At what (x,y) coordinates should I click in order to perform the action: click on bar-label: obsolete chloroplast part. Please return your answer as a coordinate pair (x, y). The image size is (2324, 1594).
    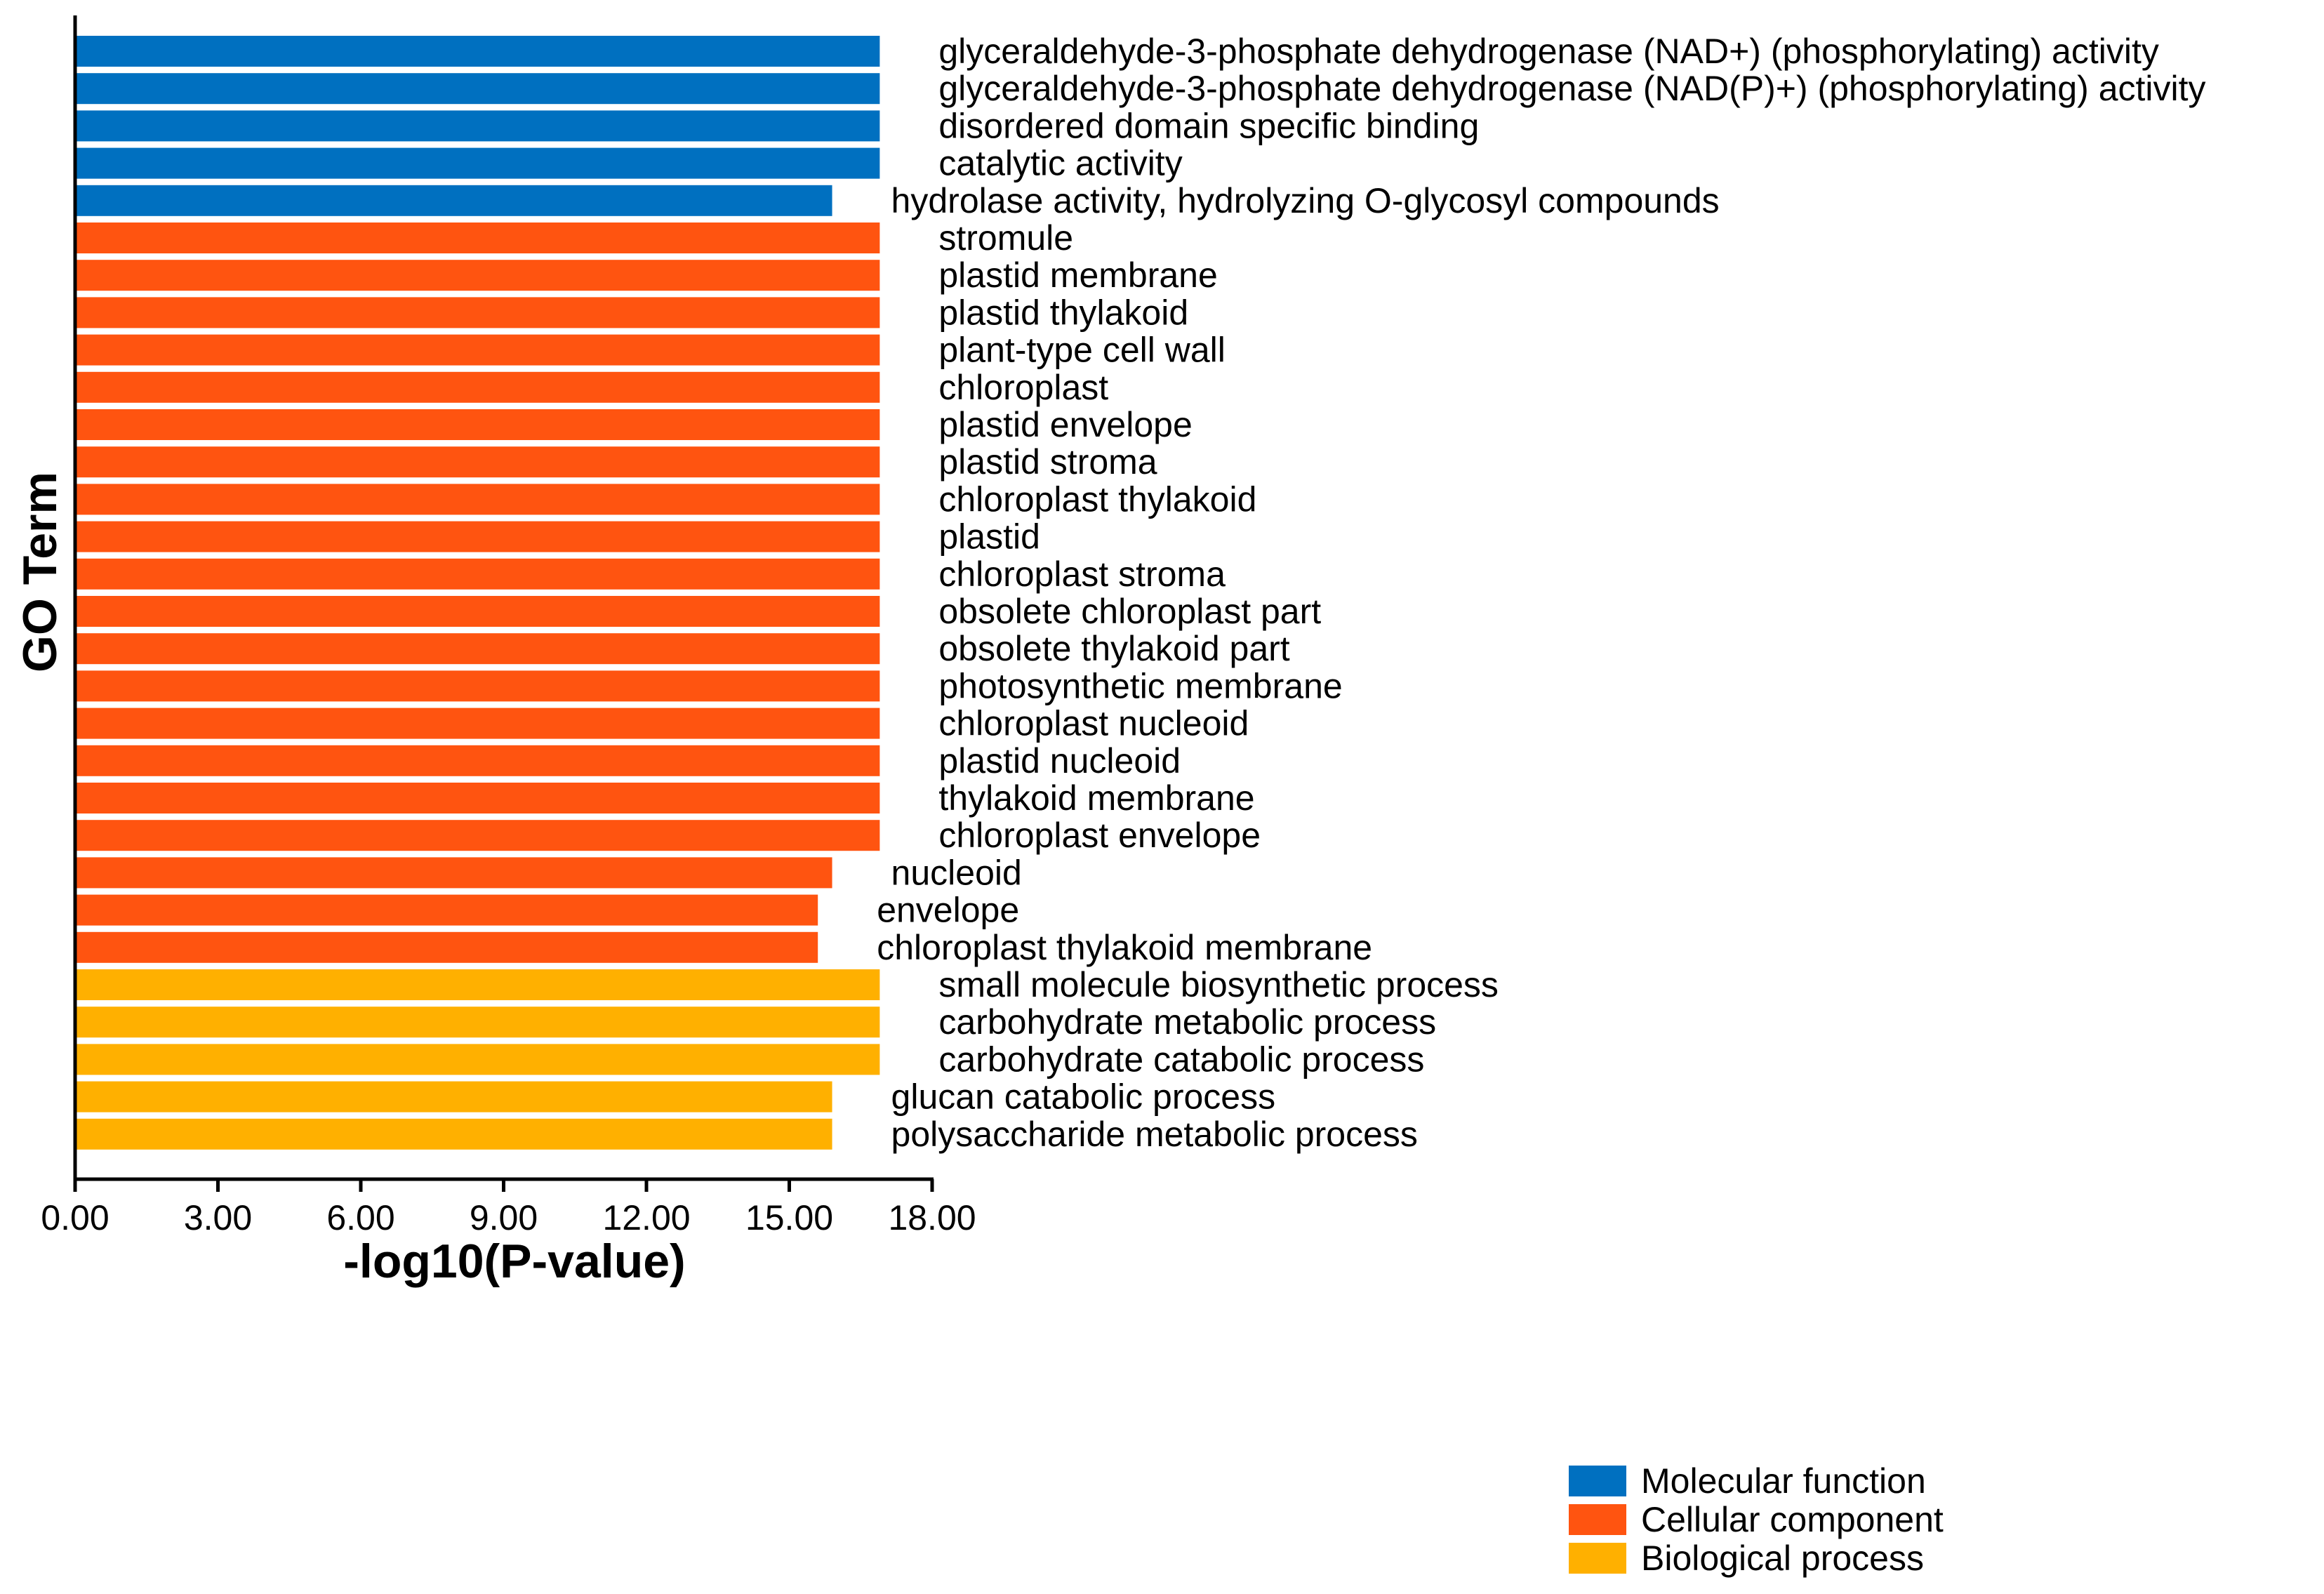
    Looking at the image, I should click on (1129, 612).